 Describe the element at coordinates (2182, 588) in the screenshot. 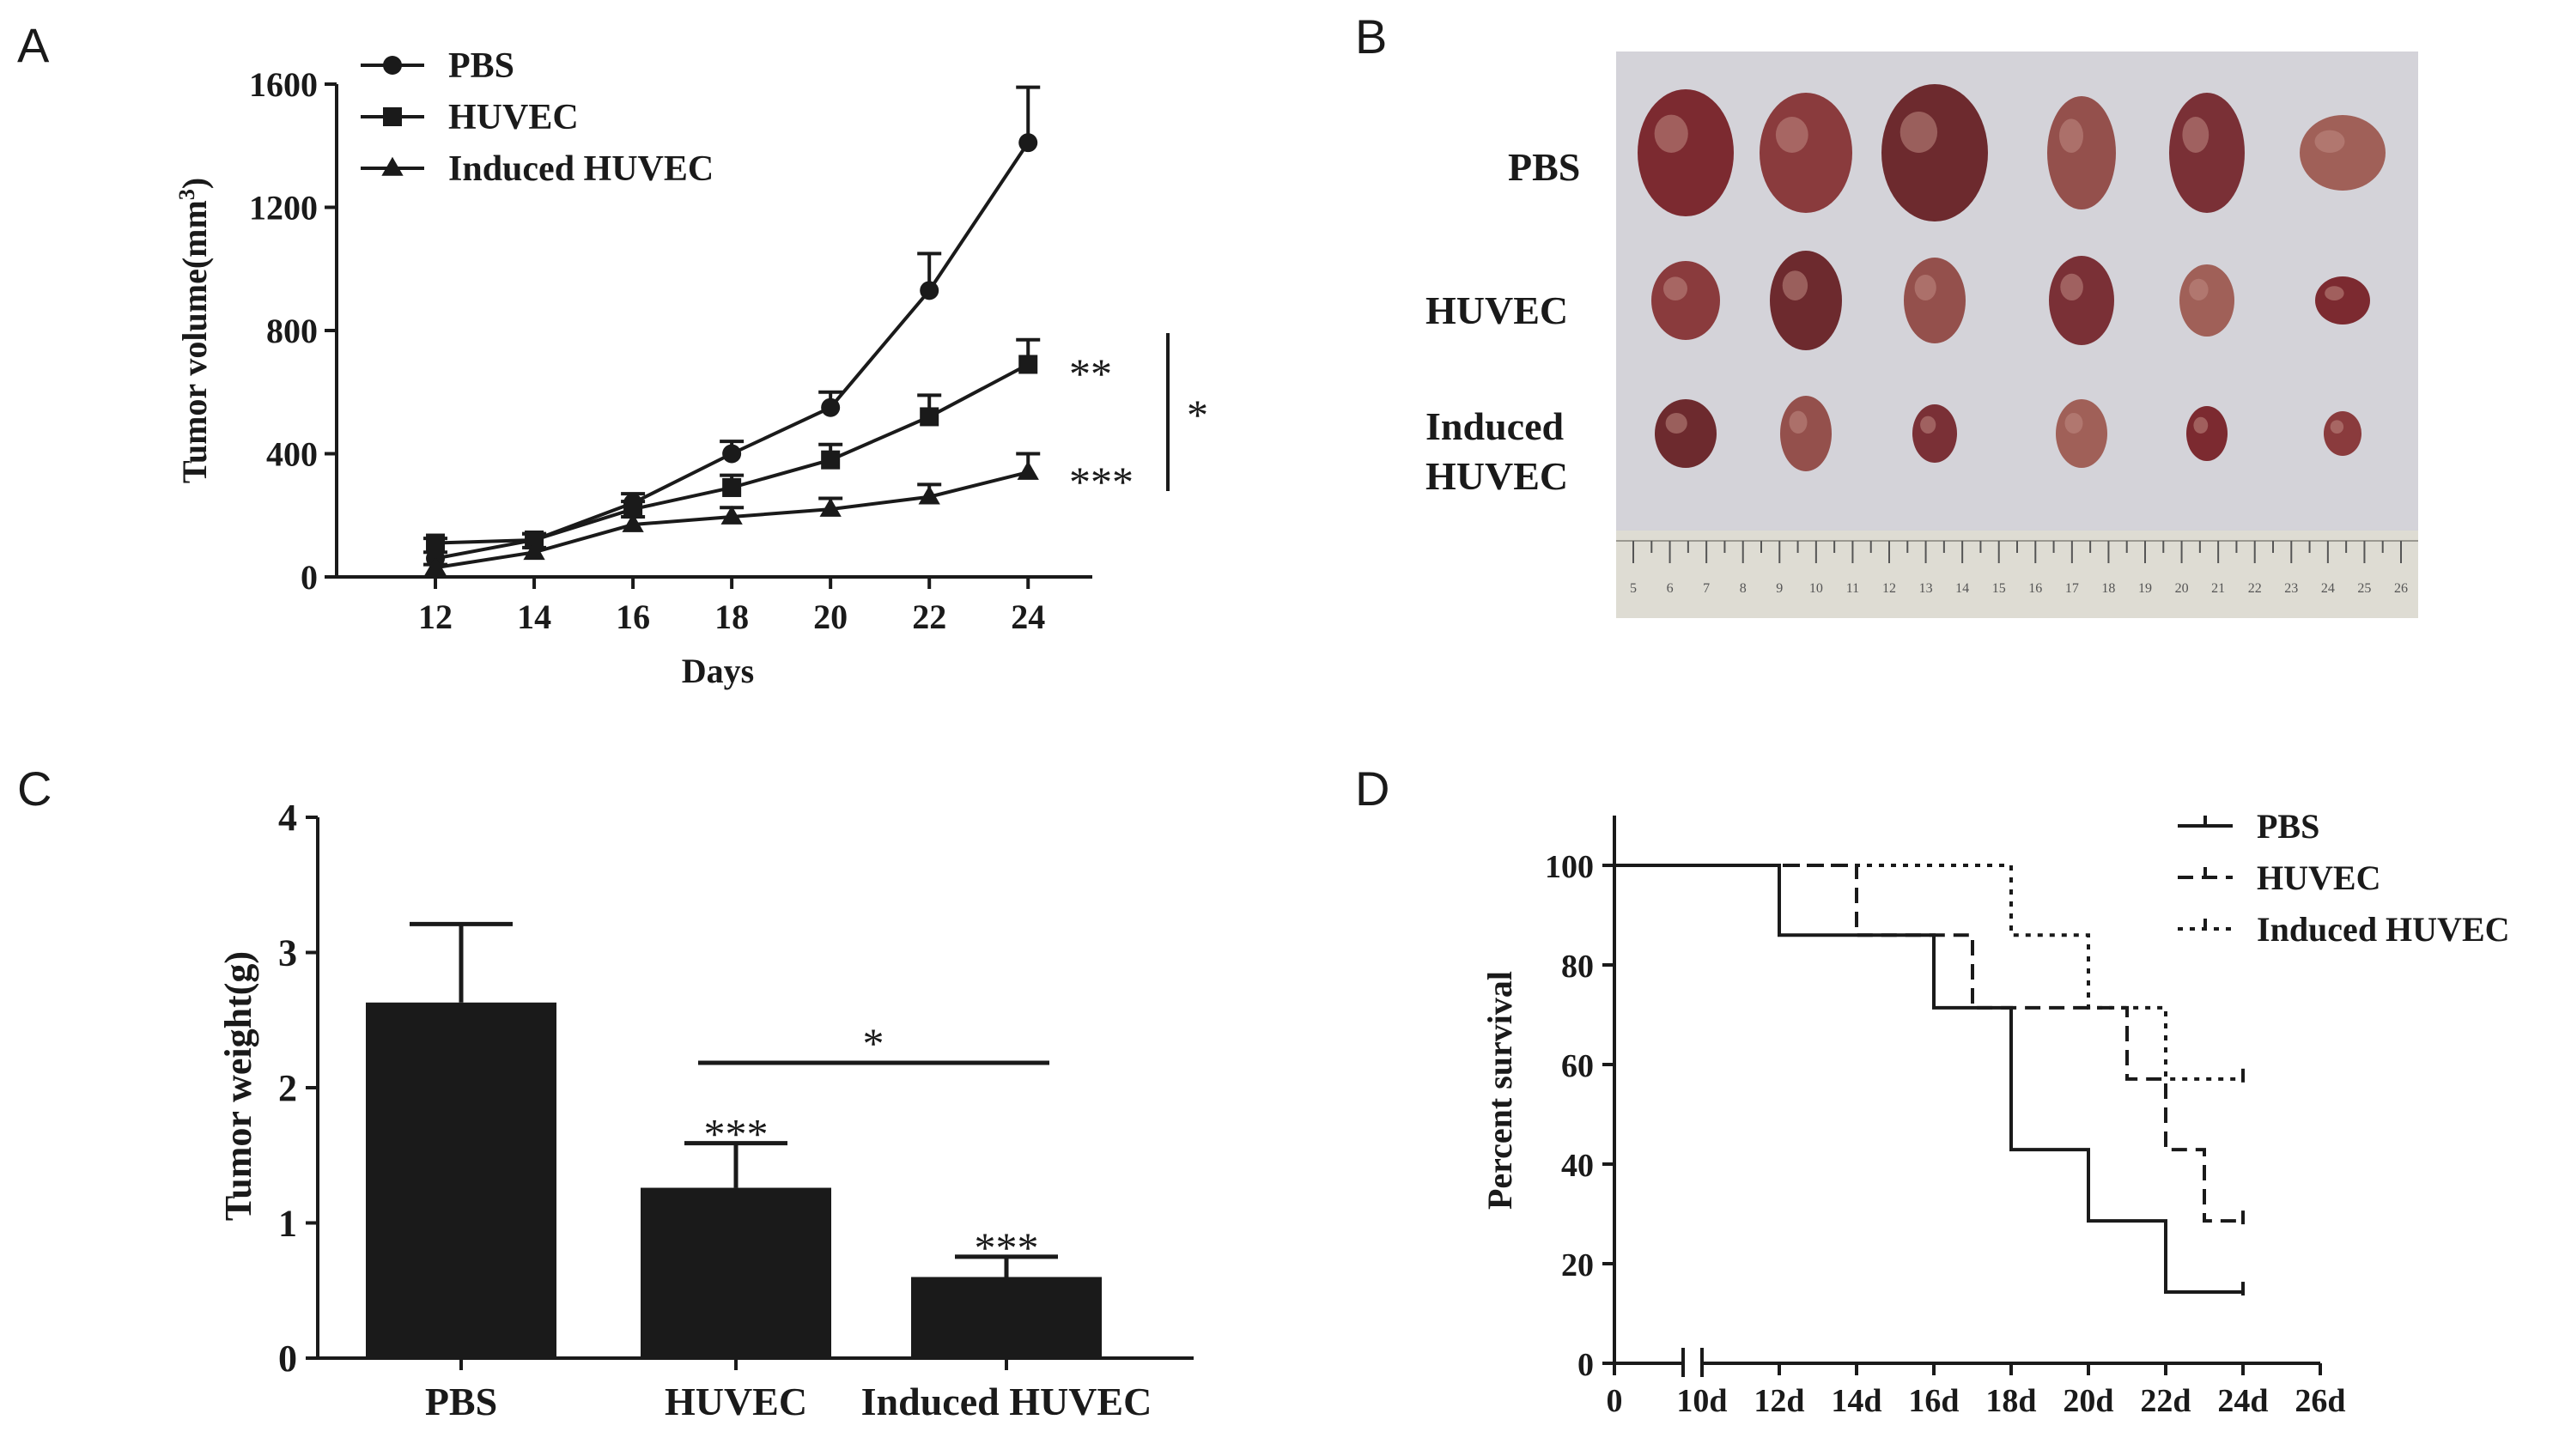

I see `ruler-label: 20` at that location.